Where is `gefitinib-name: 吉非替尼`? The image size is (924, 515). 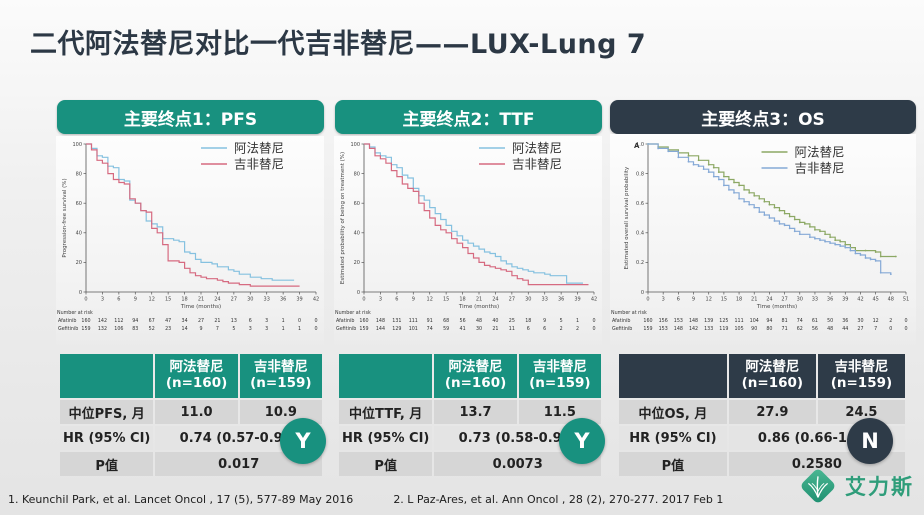 gefitinib-name: 吉非替尼 is located at coordinates (861, 367).